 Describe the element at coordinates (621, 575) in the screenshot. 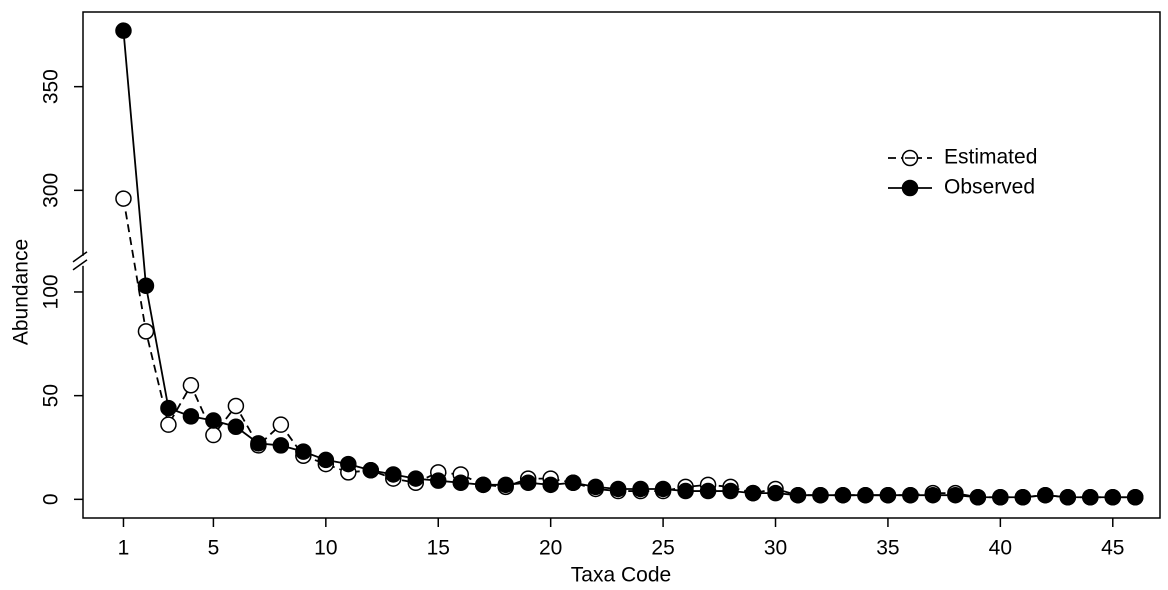

I see `x-axis-label: Taxa Code` at that location.